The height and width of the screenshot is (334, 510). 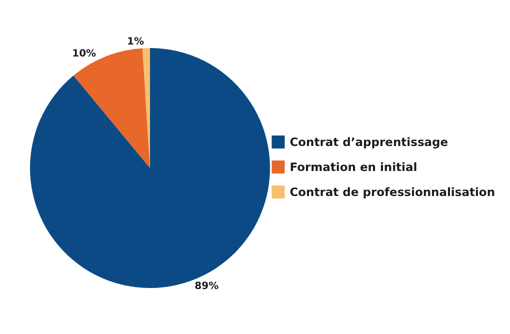 What do you see at coordinates (393, 192) in the screenshot?
I see `legend-label: Contrat de professionnalisation` at bounding box center [393, 192].